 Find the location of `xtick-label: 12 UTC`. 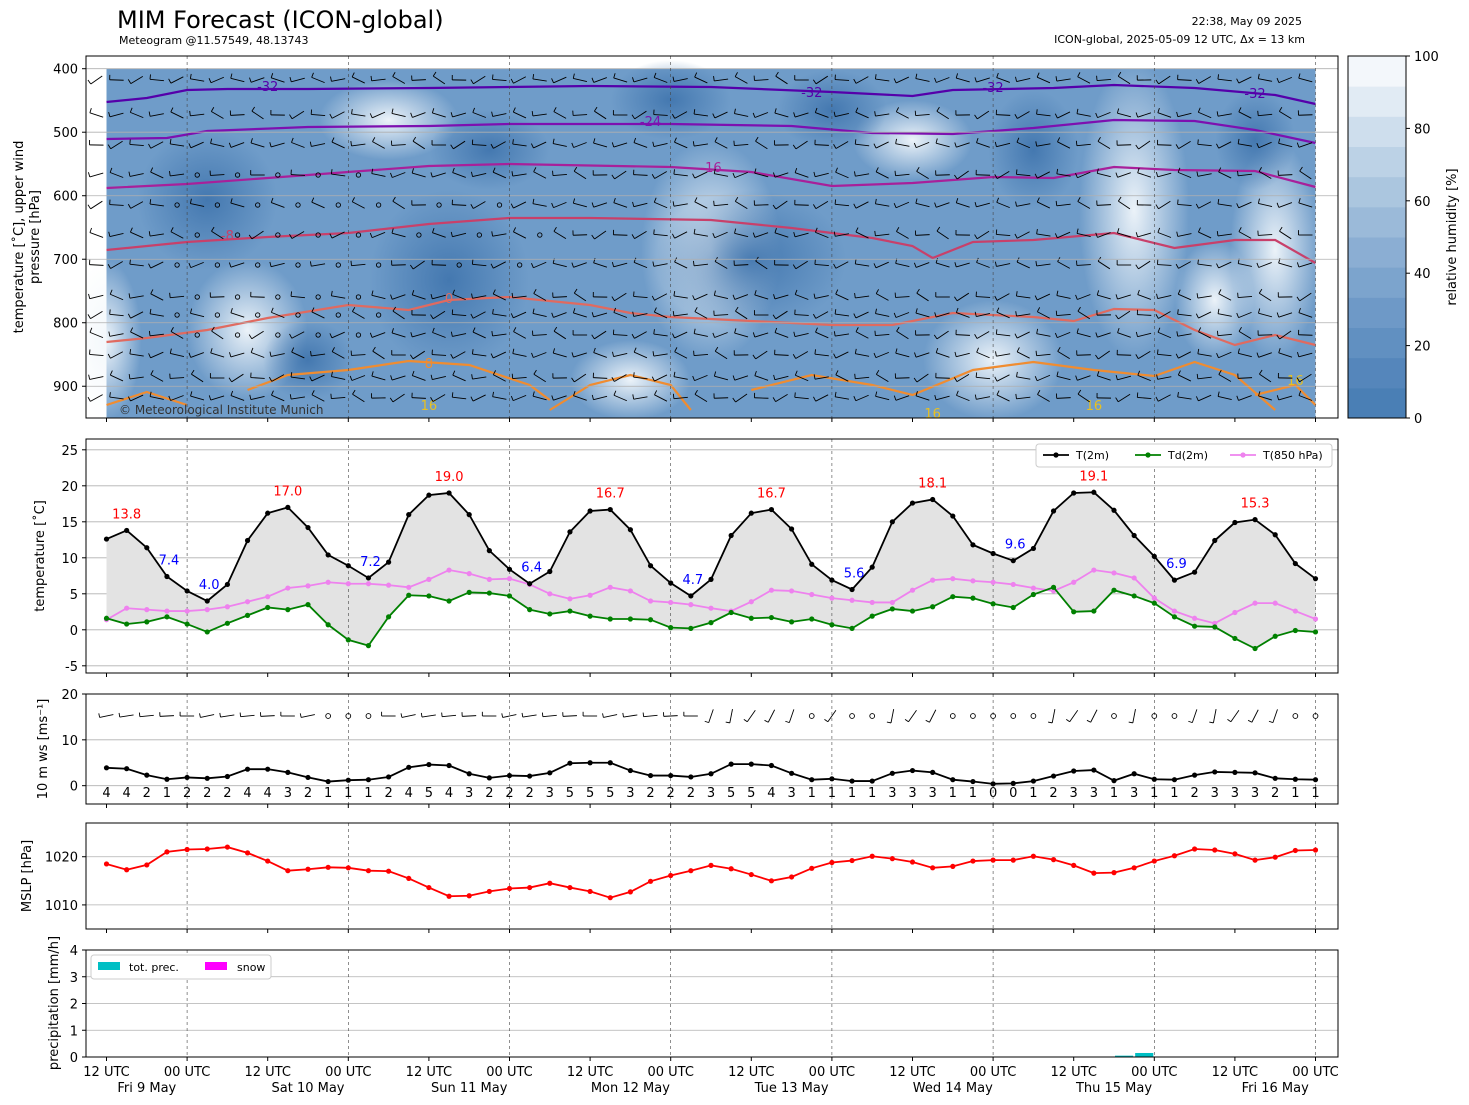

xtick-label: 12 UTC is located at coordinates (1235, 1072).